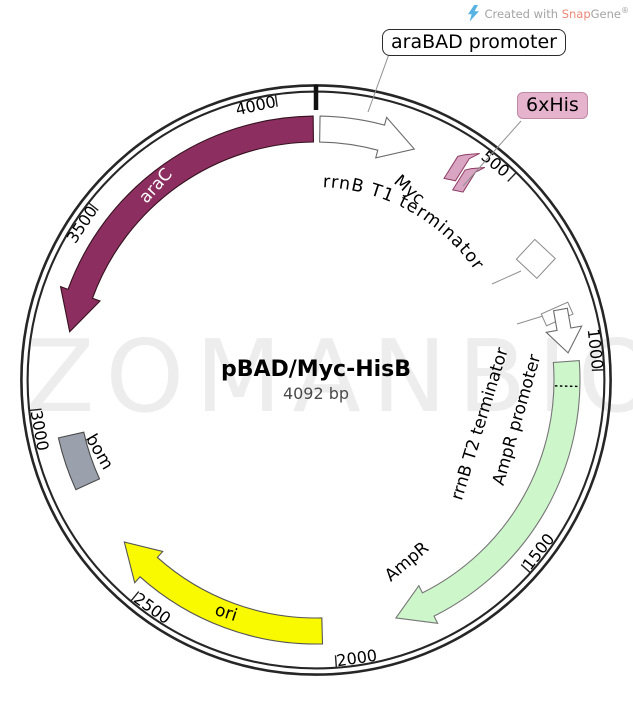  I want to click on AmpR-signal-boundary, so click(566, 386).